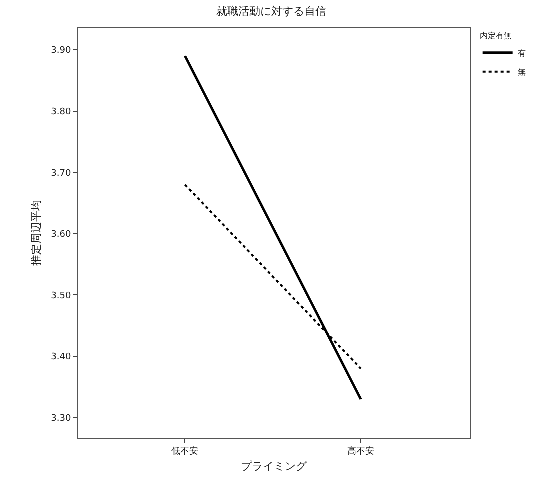 The width and height of the screenshot is (543, 483). I want to click on chart-title: 就職活動に対する自信, so click(271, 11).